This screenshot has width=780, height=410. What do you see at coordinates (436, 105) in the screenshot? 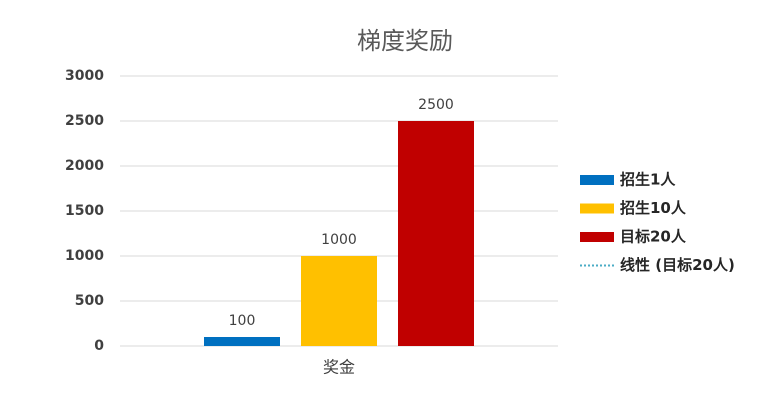
I see `value-label: 2500` at bounding box center [436, 105].